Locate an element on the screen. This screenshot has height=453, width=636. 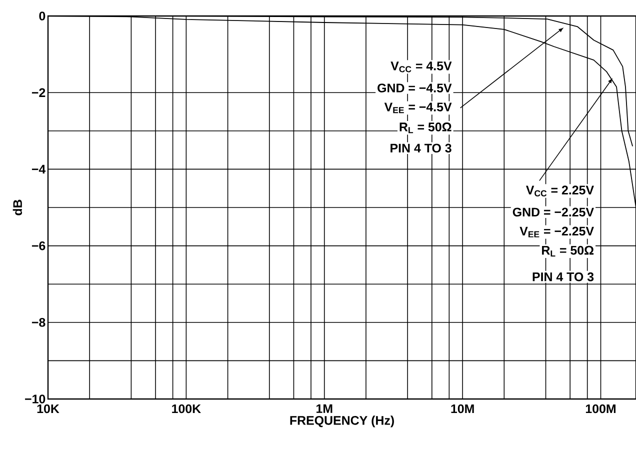
y-tick-label: −8 is located at coordinates (39, 322).